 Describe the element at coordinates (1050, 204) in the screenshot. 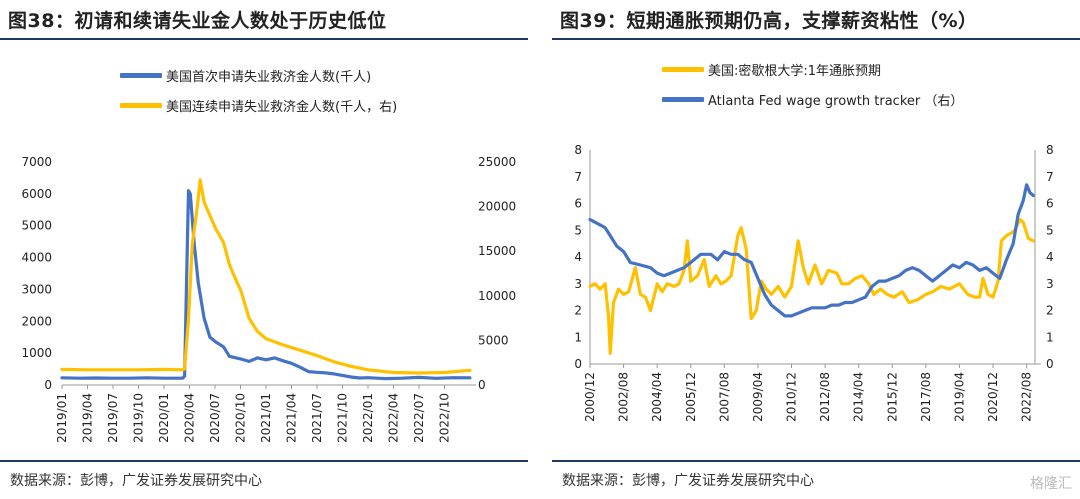

I see `right-y-right-tick-label: 6` at that location.